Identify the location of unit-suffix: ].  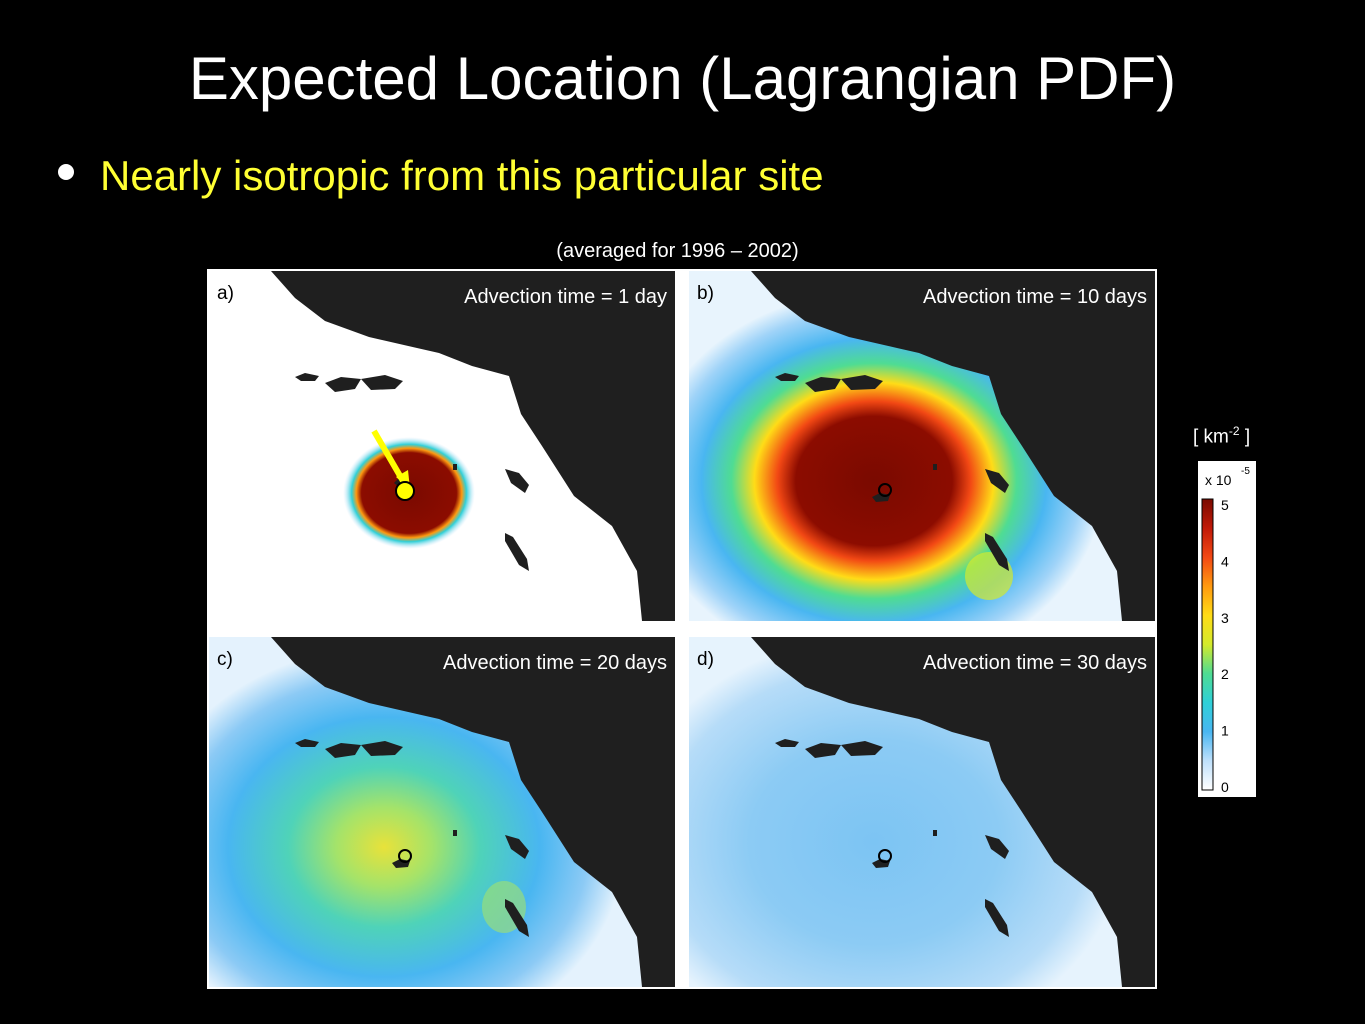
(1245, 437).